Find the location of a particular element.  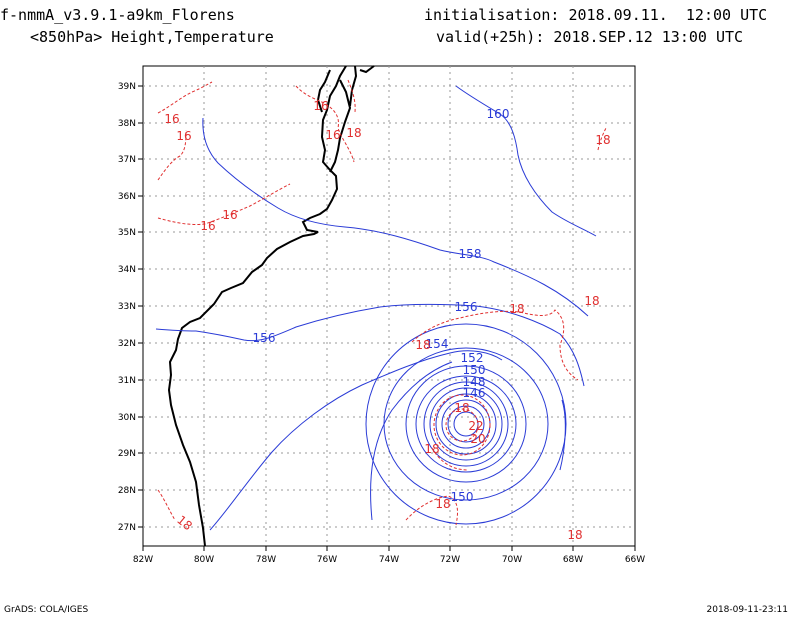

lat-label: 29N is located at coordinates (127, 454).